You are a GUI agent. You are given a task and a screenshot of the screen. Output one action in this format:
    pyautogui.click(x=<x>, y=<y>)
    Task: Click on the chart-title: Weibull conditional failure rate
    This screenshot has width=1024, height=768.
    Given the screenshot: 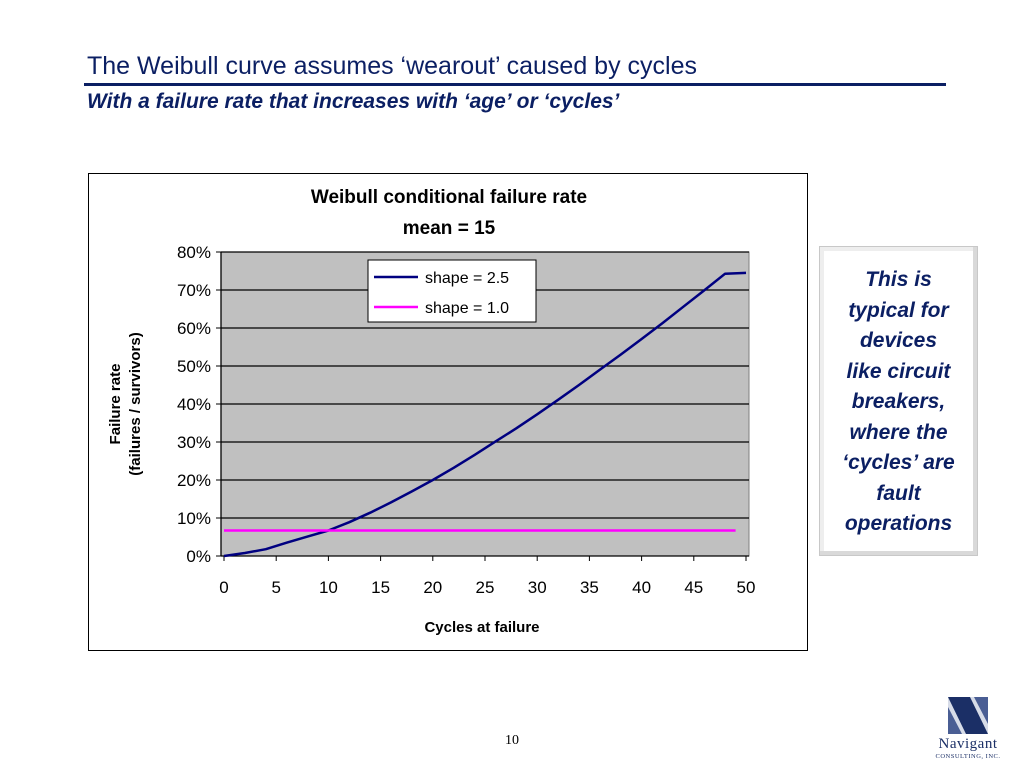 What is the action you would take?
    pyautogui.click(x=449, y=197)
    